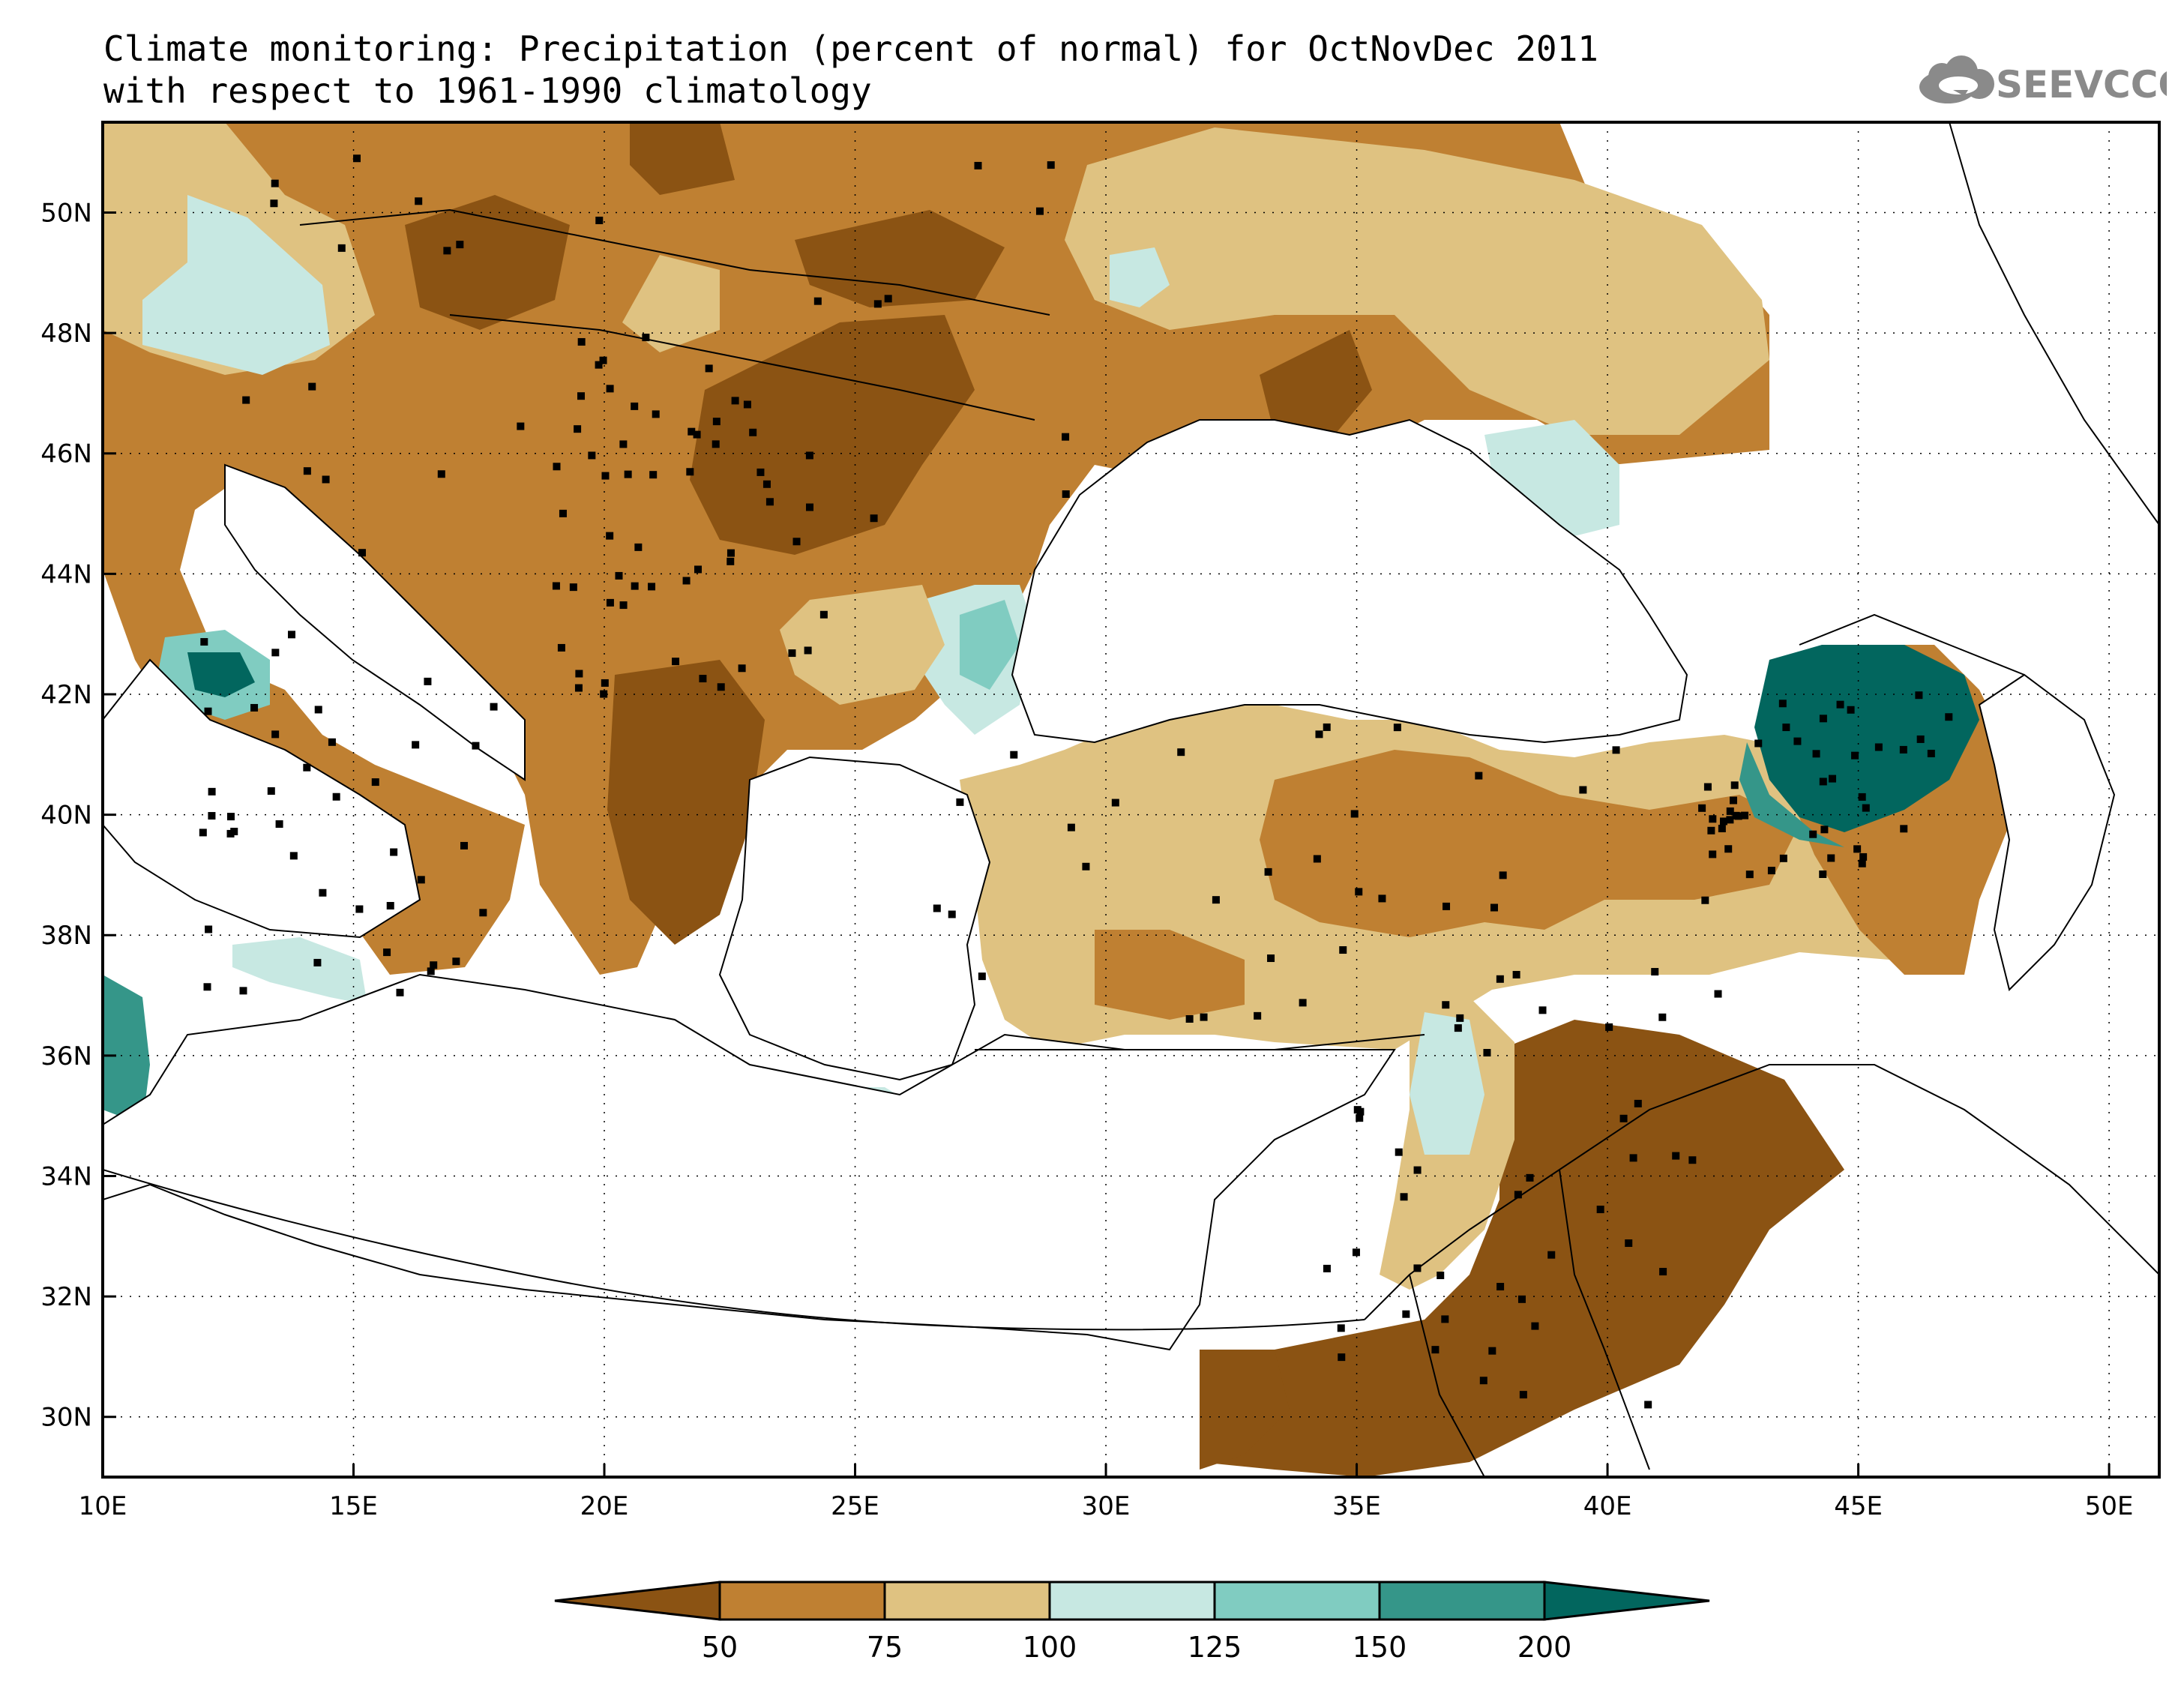 Image resolution: width=2184 pixels, height=1687 pixels. I want to click on colorbar-label: 50, so click(720, 1647).